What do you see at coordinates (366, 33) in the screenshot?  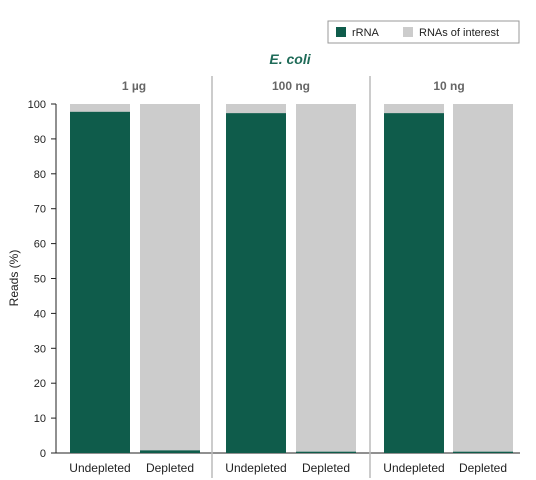 I see `legend-label-rrna: rRNA` at bounding box center [366, 33].